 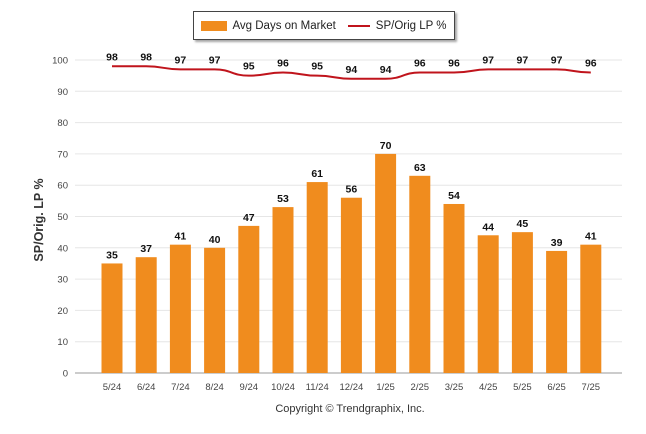 I want to click on bar-value-label: 56, so click(x=352, y=190).